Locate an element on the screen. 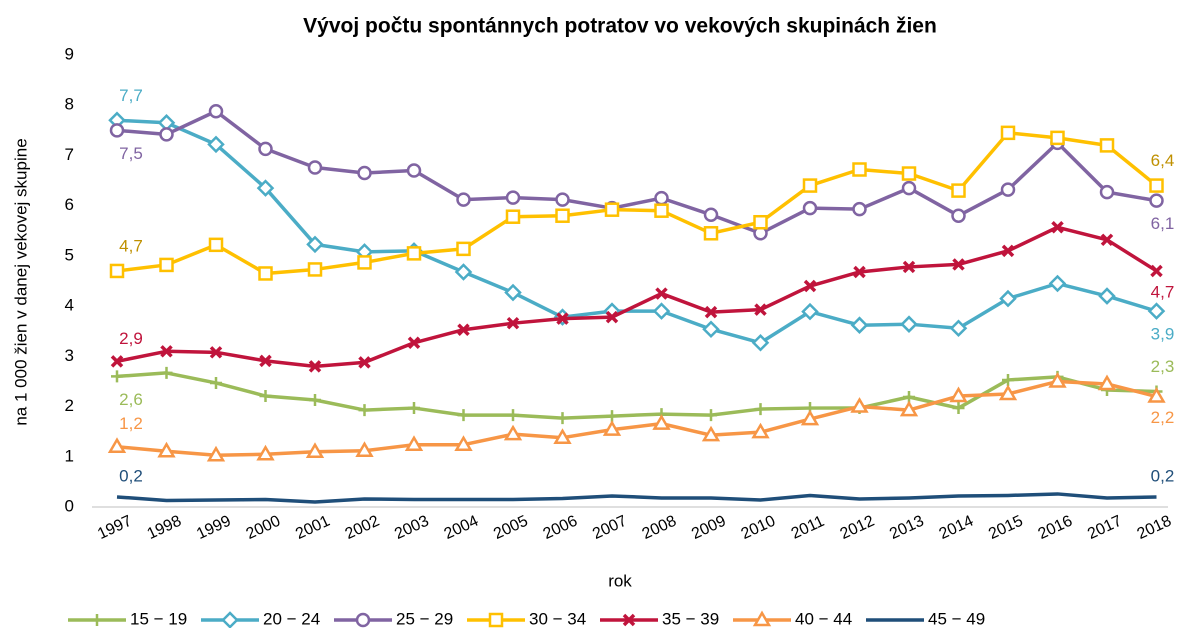  y-tick-label: 0 is located at coordinates (69, 505).